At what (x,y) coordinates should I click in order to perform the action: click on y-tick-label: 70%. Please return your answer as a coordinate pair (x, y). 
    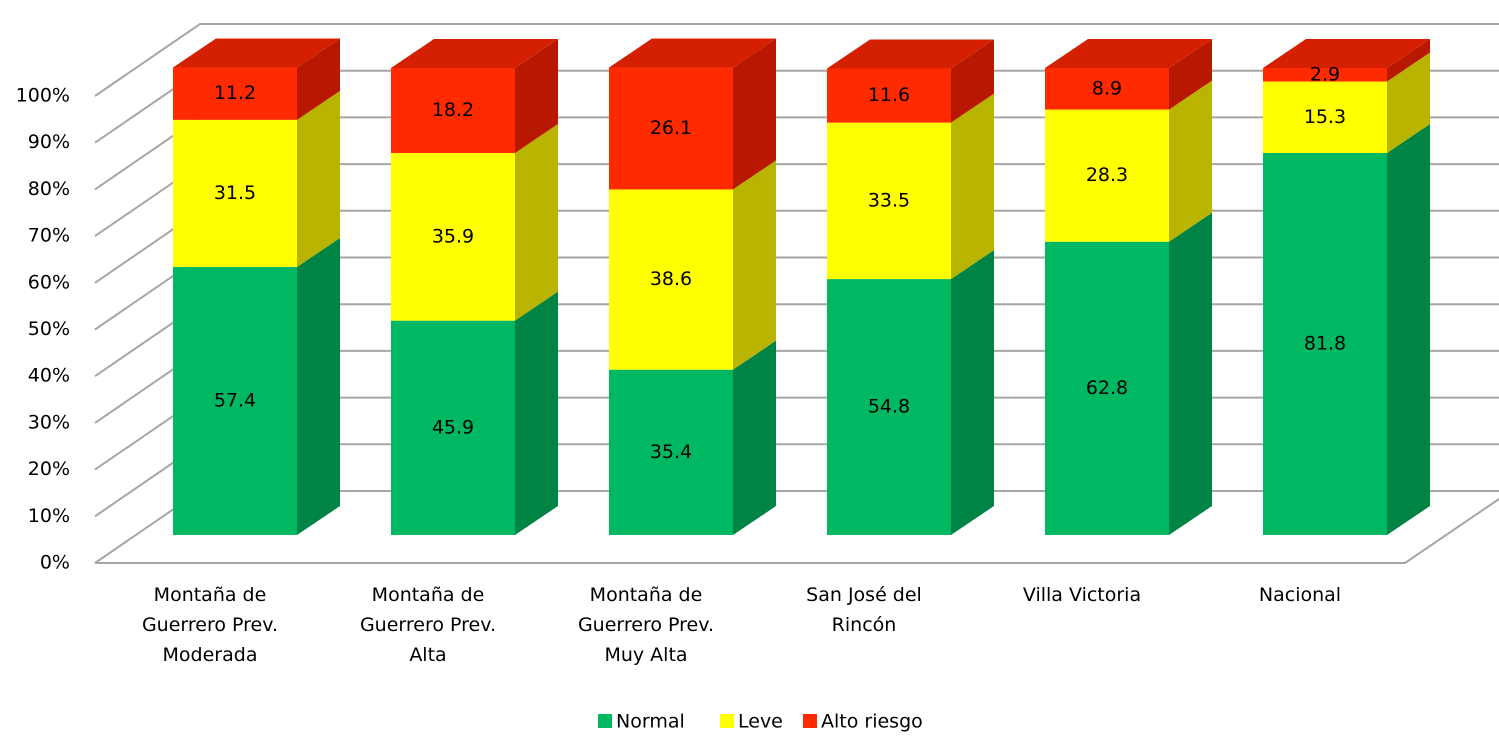
    Looking at the image, I should click on (49, 236).